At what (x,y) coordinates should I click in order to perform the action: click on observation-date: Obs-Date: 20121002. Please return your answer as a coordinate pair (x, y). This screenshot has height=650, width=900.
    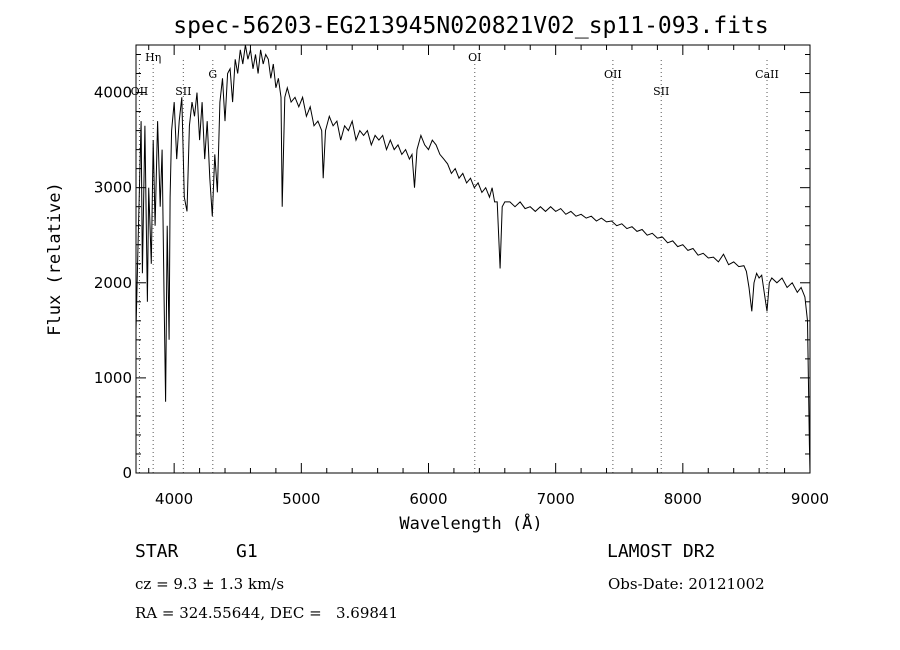
    Looking at the image, I should click on (686, 584).